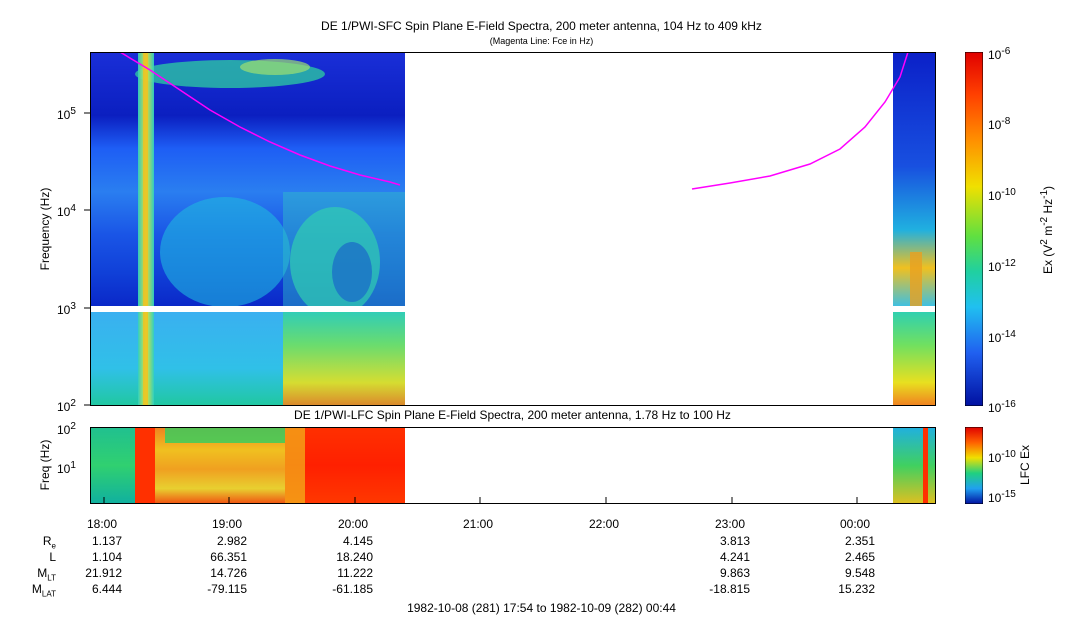  Describe the element at coordinates (66, 114) in the screenshot. I see `sfc-ytick-1e5: 10⁵` at that location.